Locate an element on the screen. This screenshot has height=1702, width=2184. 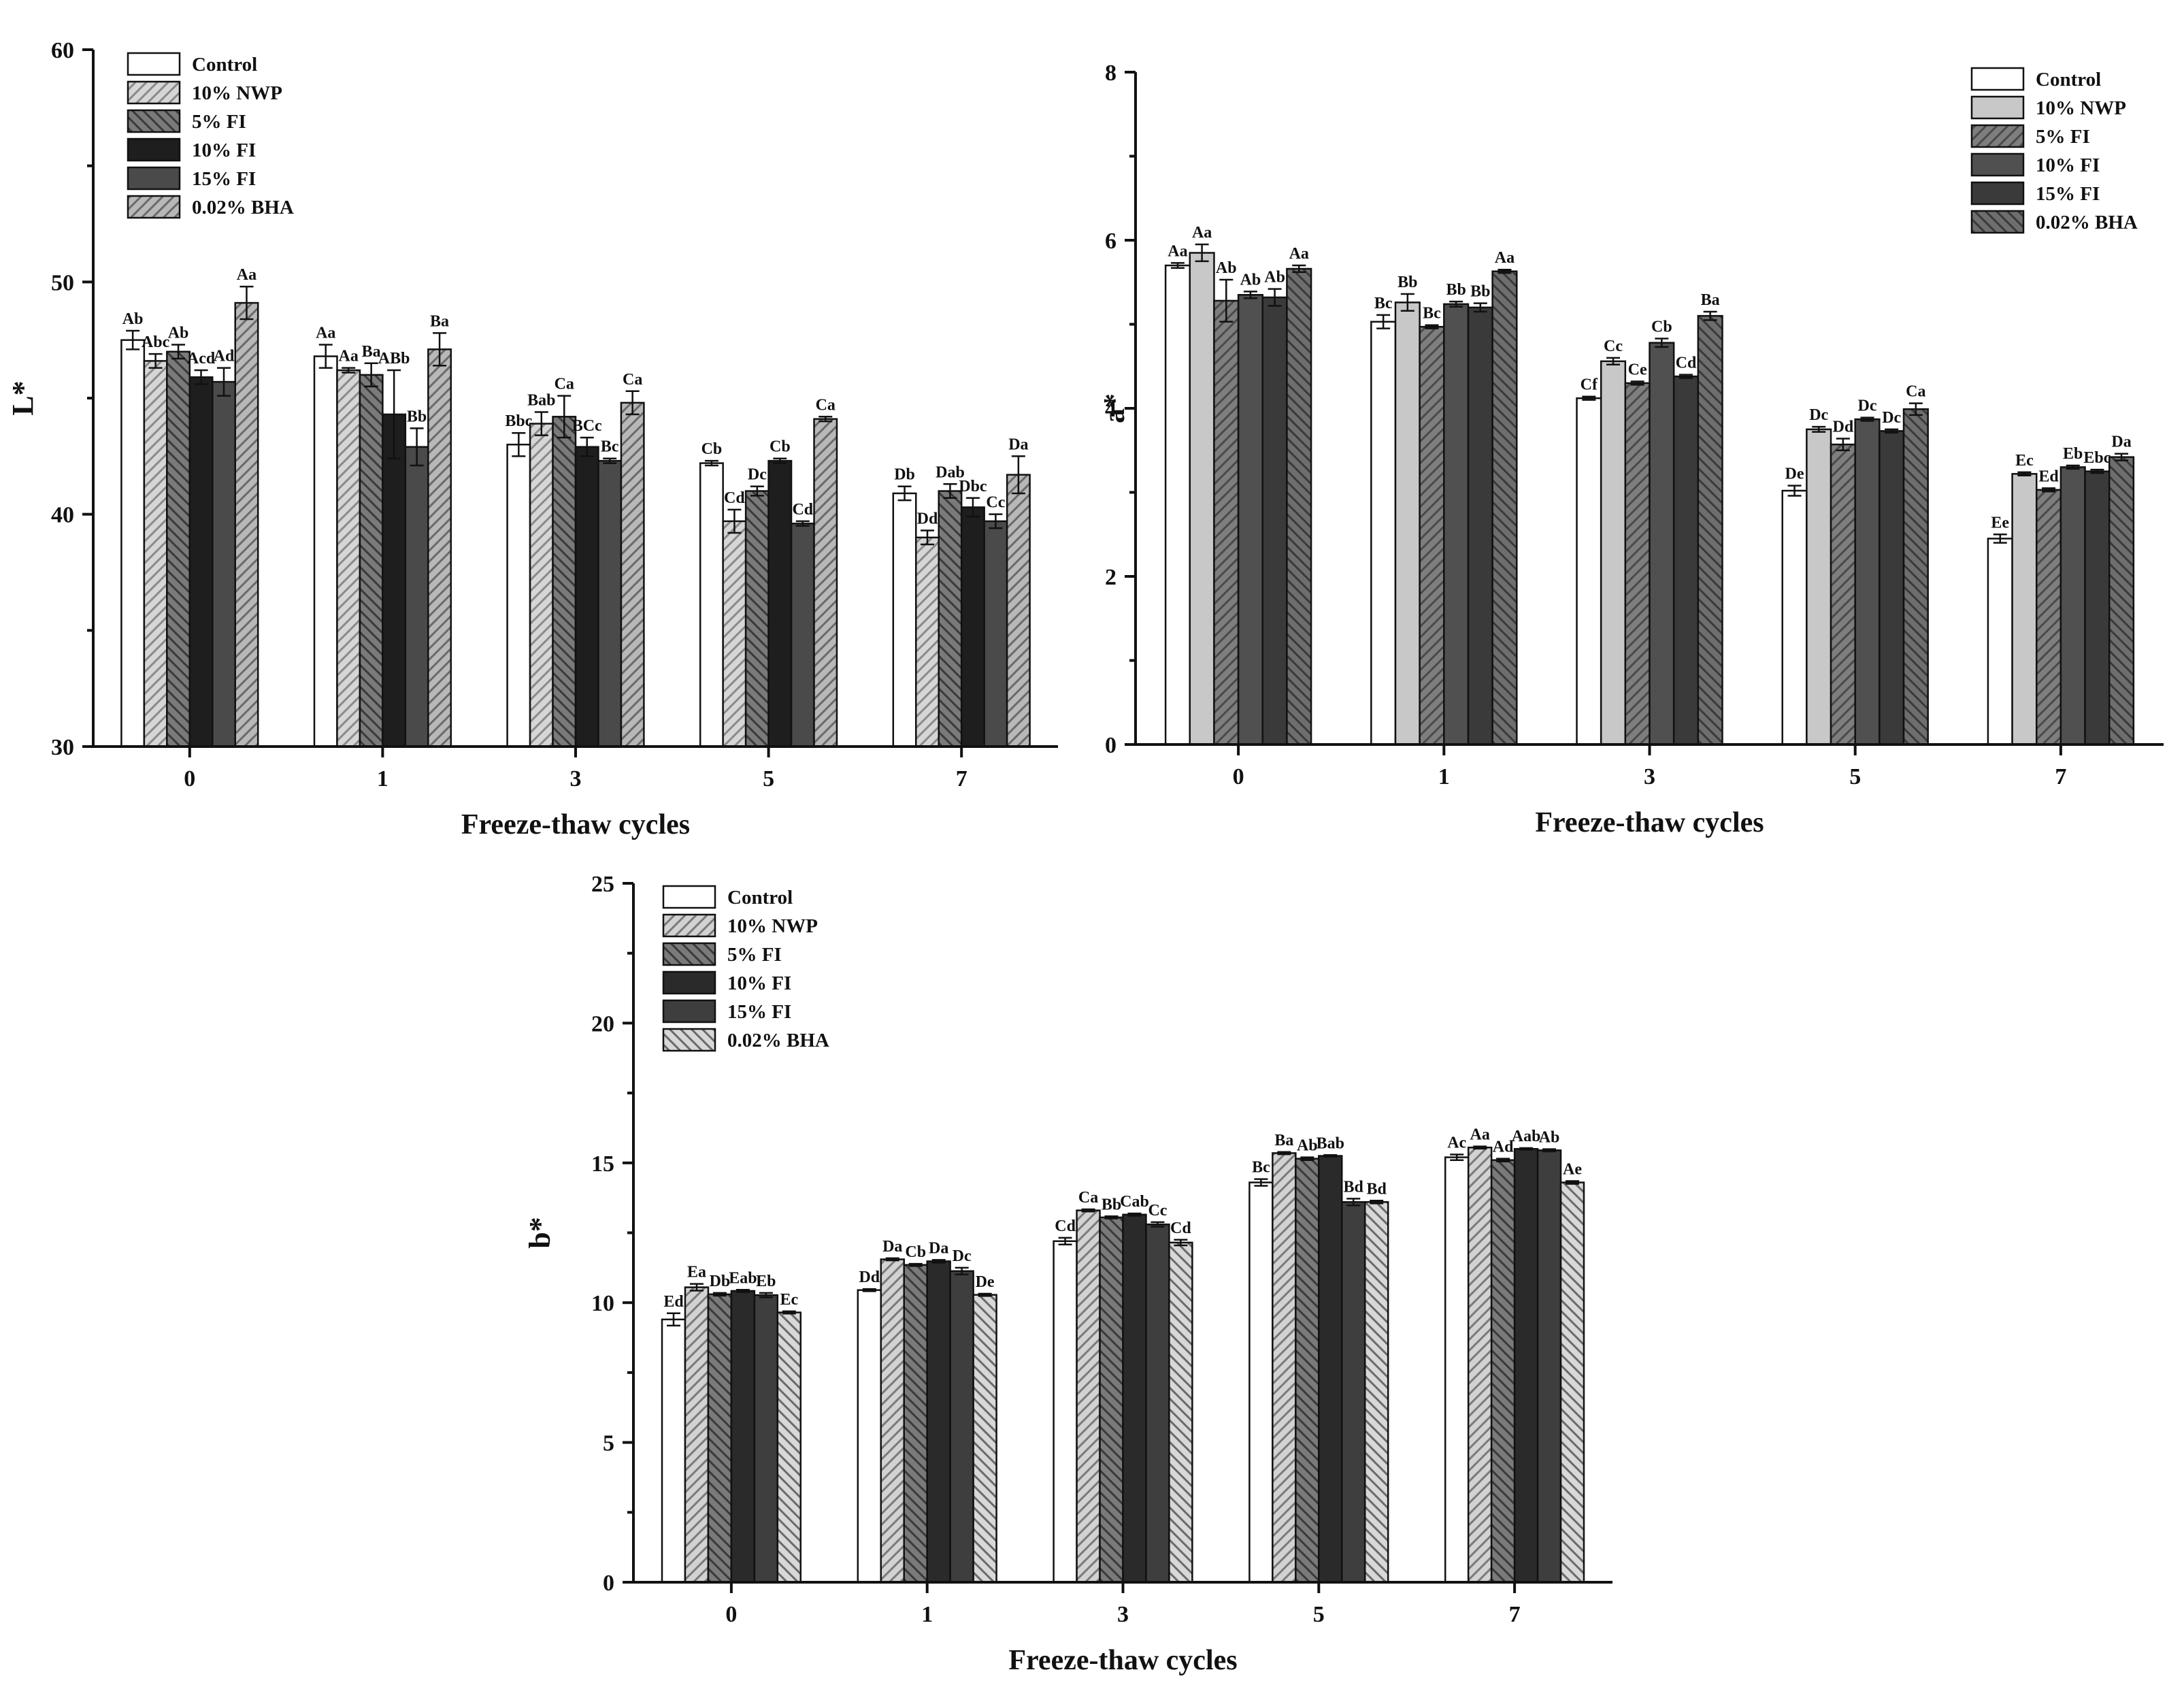
y-tick-label-b-2: 10 is located at coordinates (603, 1303).